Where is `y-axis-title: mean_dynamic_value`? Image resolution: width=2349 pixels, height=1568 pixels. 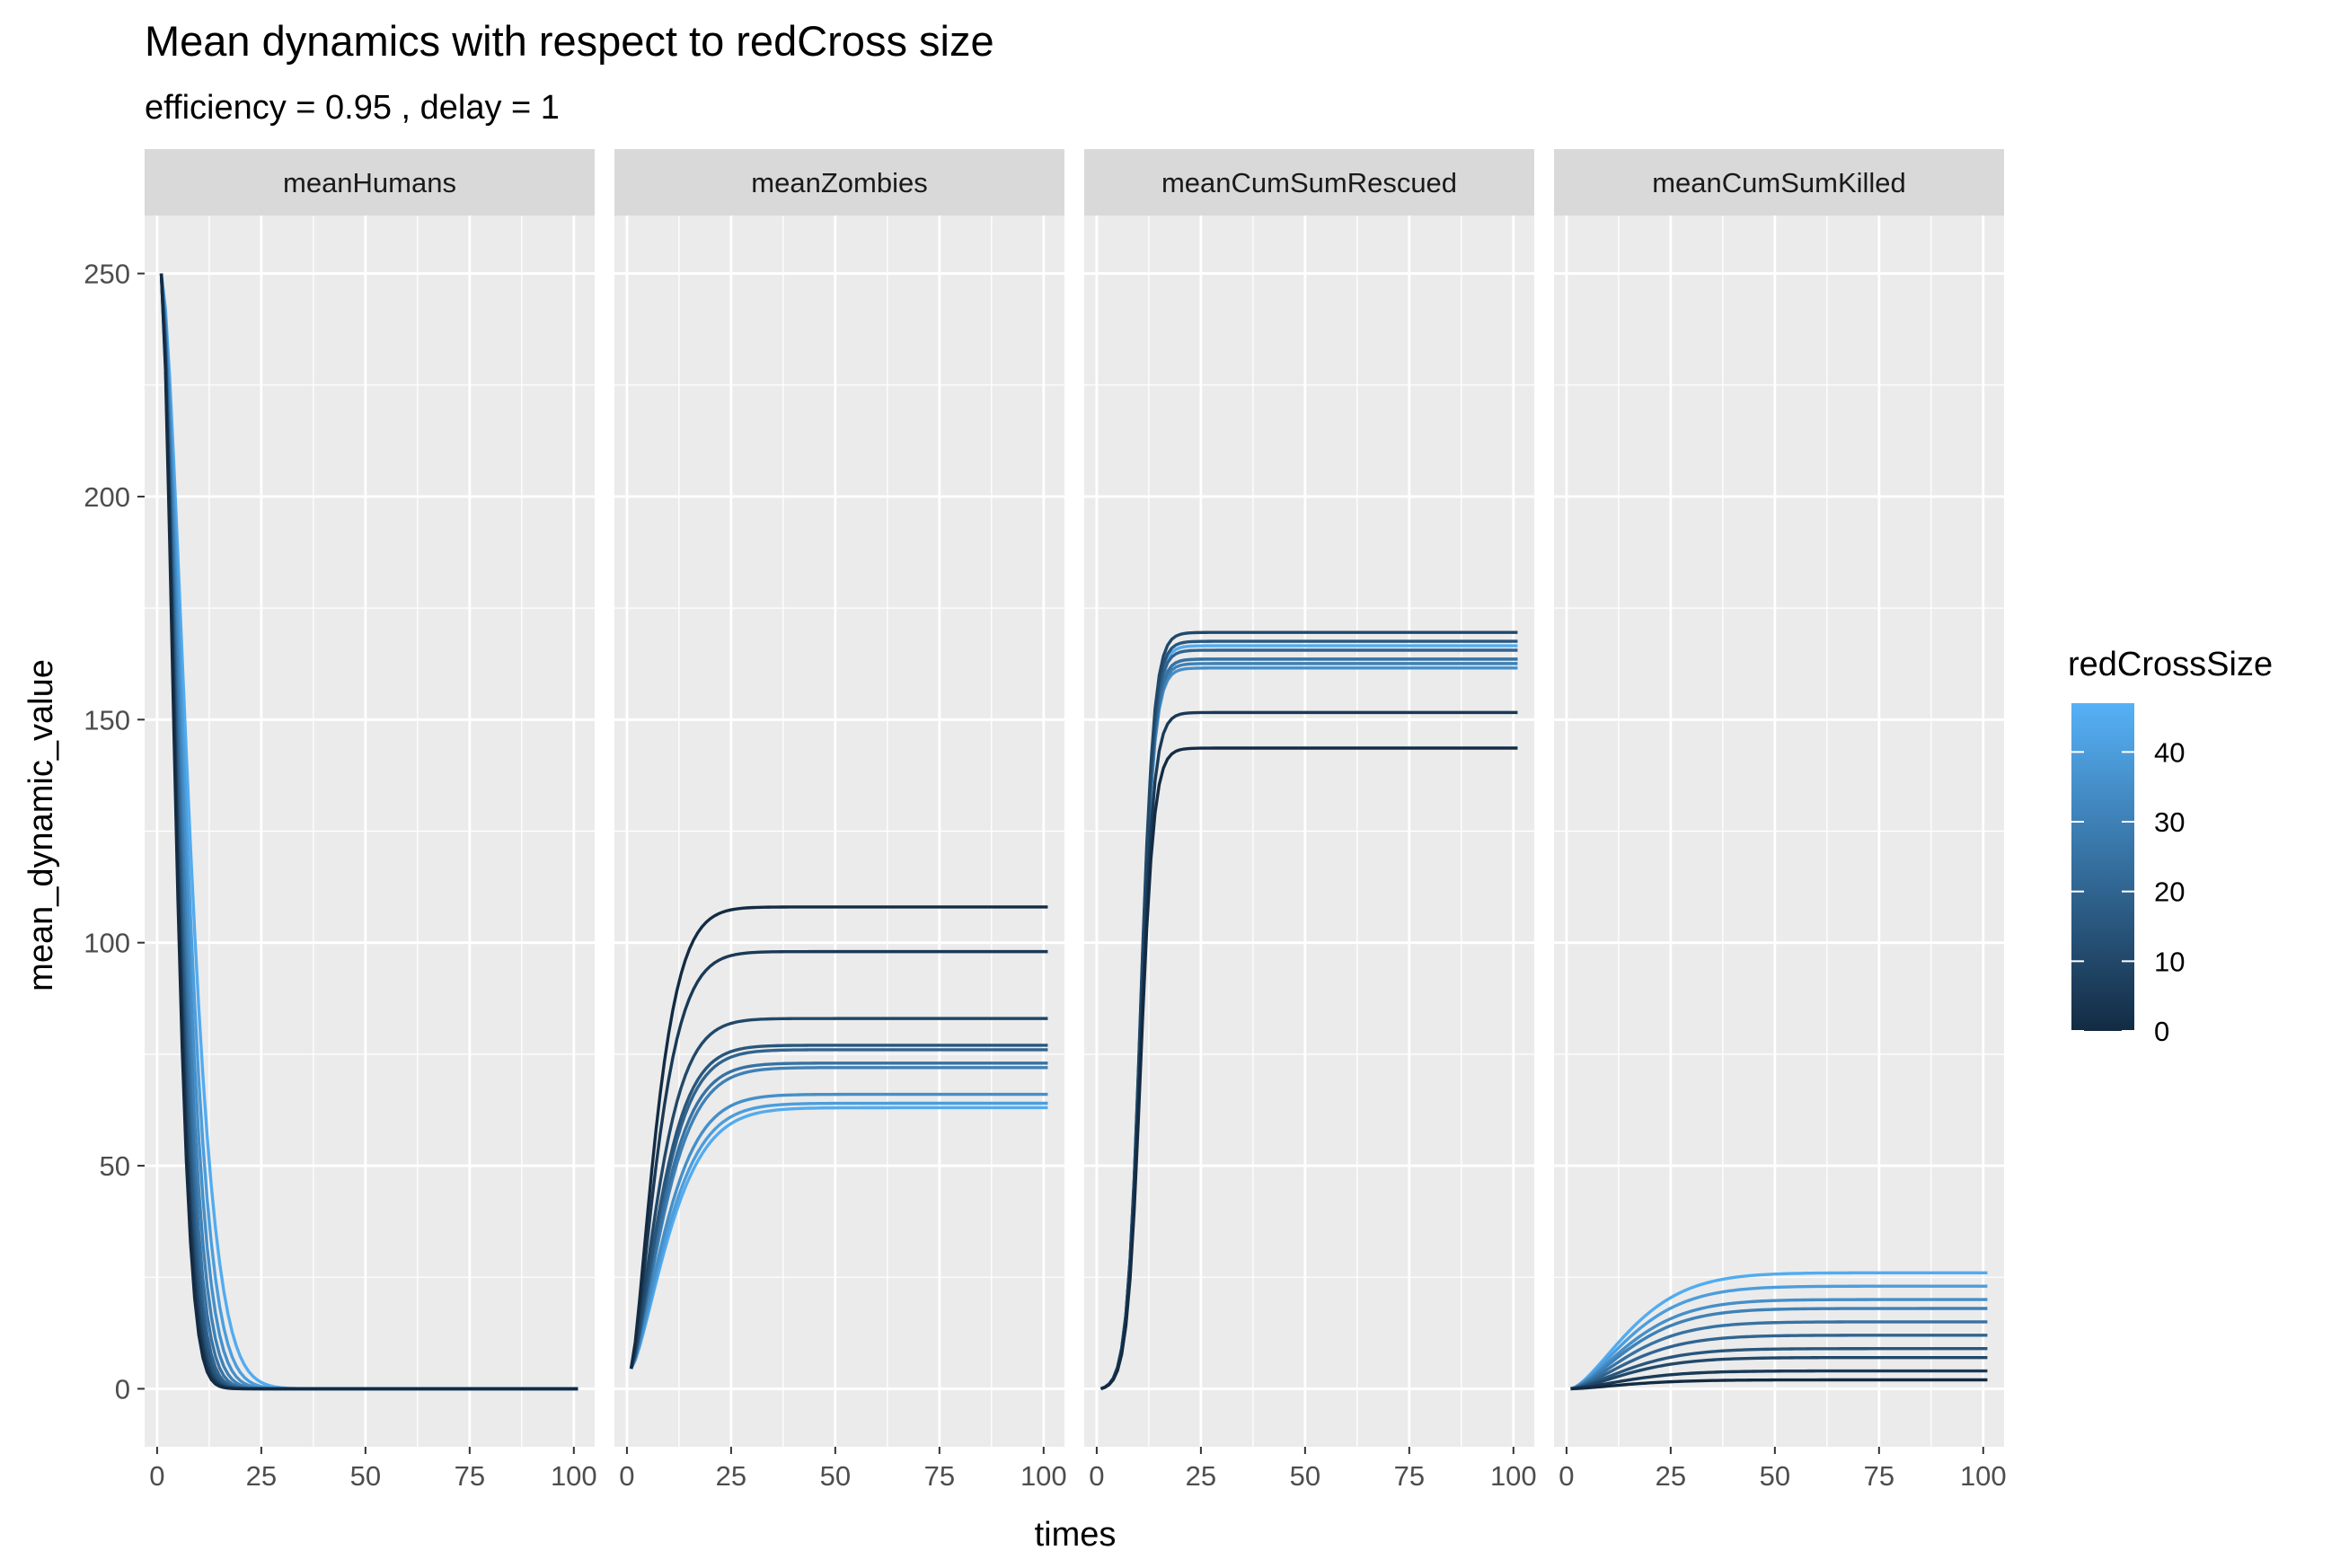
y-axis-title: mean_dynamic_value is located at coordinates (41, 825).